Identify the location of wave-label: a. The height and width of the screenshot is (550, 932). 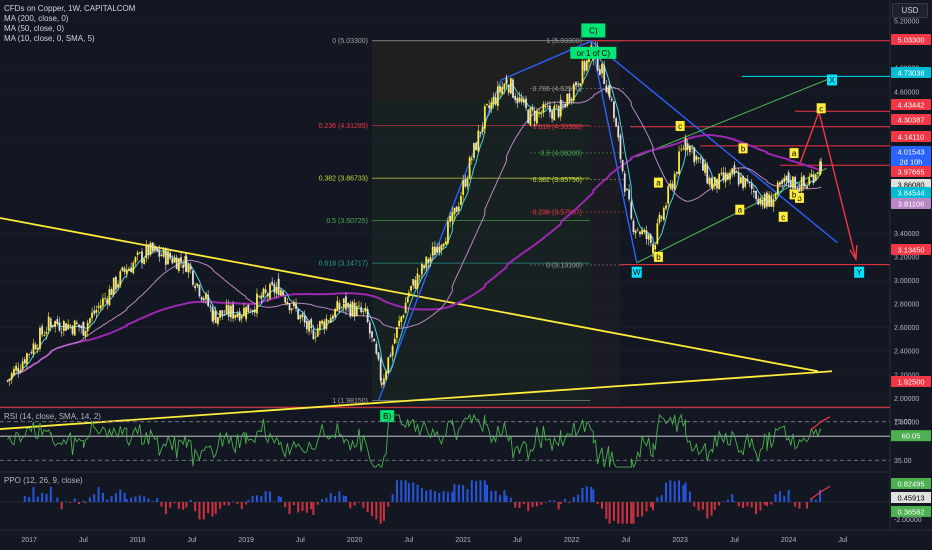
(658, 183).